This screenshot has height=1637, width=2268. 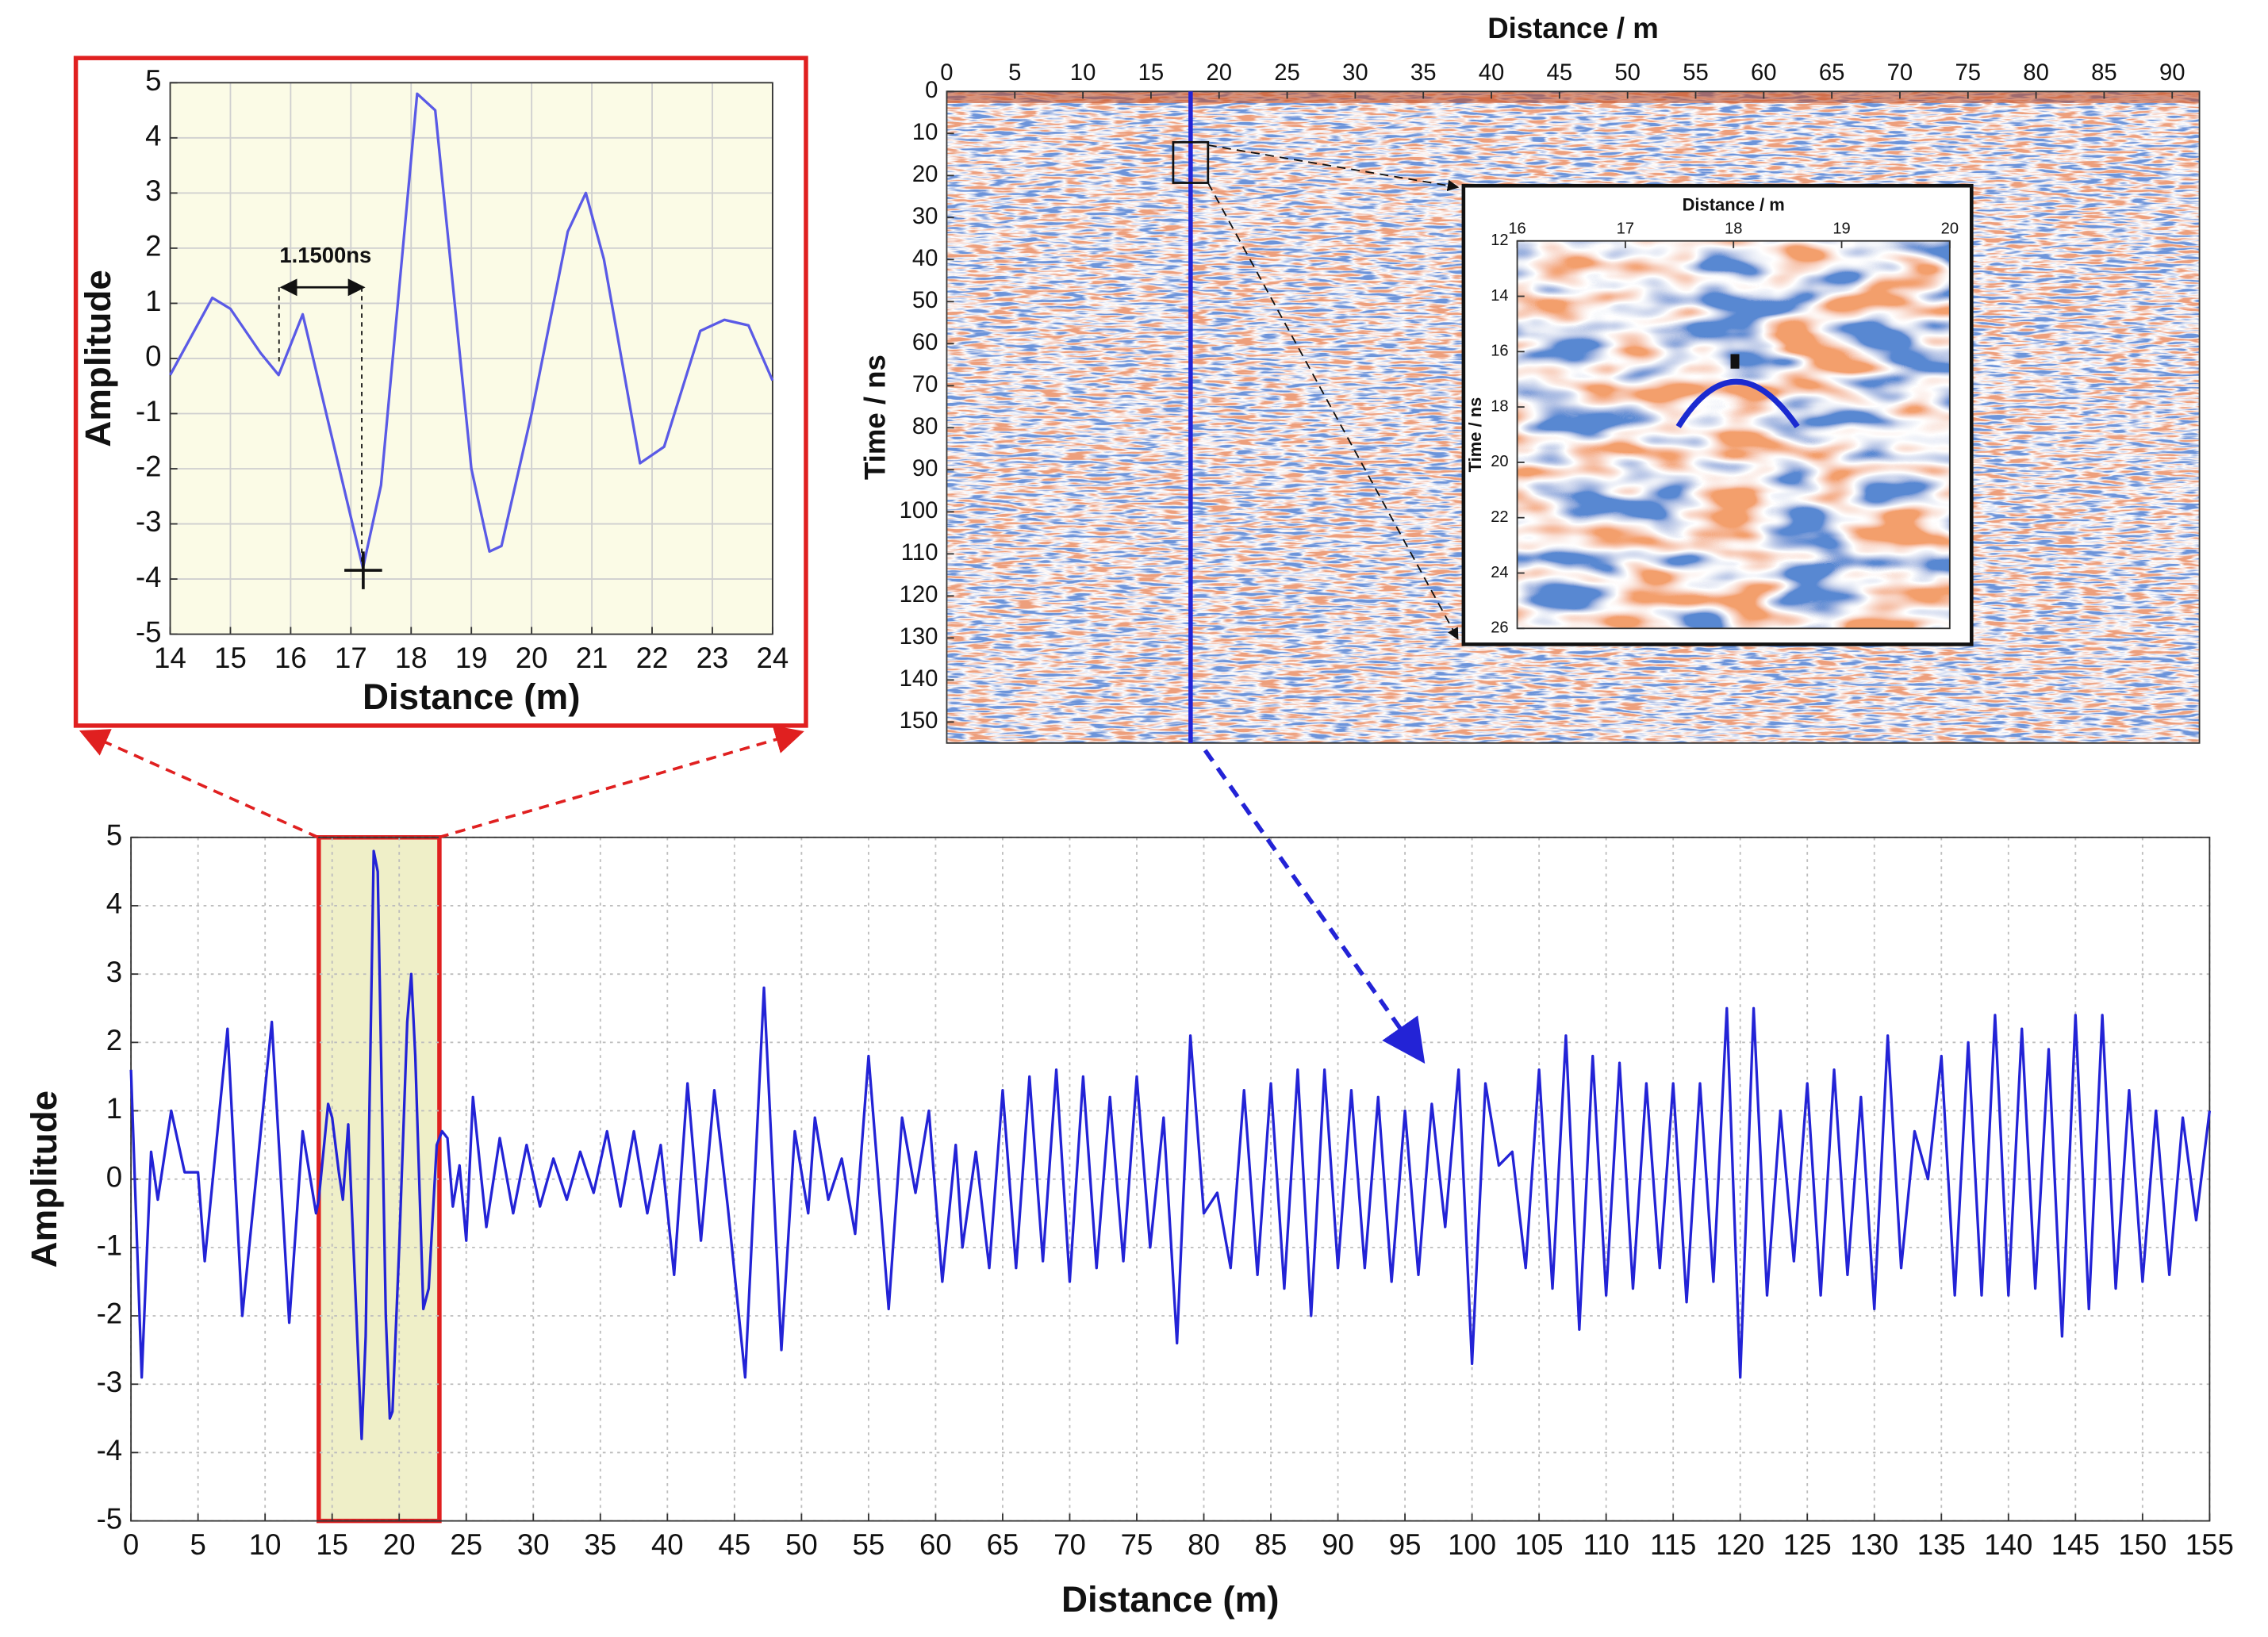 What do you see at coordinates (1517, 228) in the screenshot?
I see `x-tick-label: 16` at bounding box center [1517, 228].